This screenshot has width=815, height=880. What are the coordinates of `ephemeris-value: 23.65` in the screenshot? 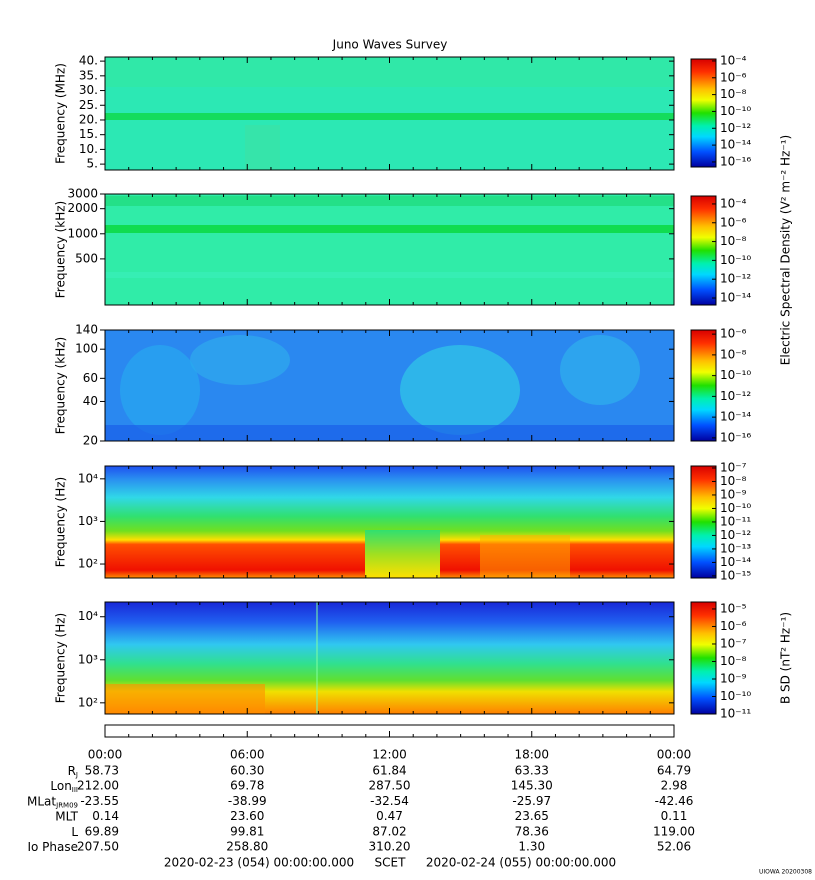 It's located at (532, 816).